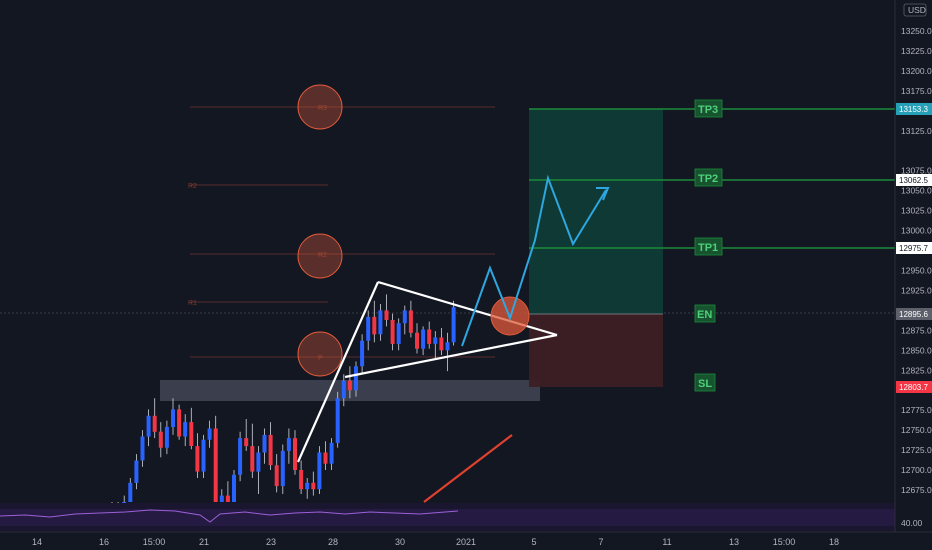 The height and width of the screenshot is (550, 932). Describe the element at coordinates (916, 430) in the screenshot. I see `price-tick-label: 12750.0` at that location.